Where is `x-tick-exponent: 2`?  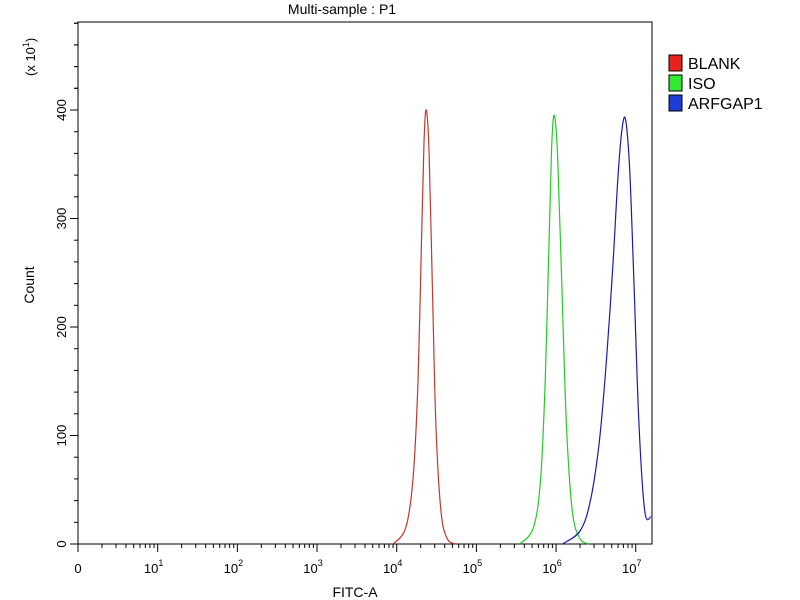 x-tick-exponent: 2 is located at coordinates (240, 563).